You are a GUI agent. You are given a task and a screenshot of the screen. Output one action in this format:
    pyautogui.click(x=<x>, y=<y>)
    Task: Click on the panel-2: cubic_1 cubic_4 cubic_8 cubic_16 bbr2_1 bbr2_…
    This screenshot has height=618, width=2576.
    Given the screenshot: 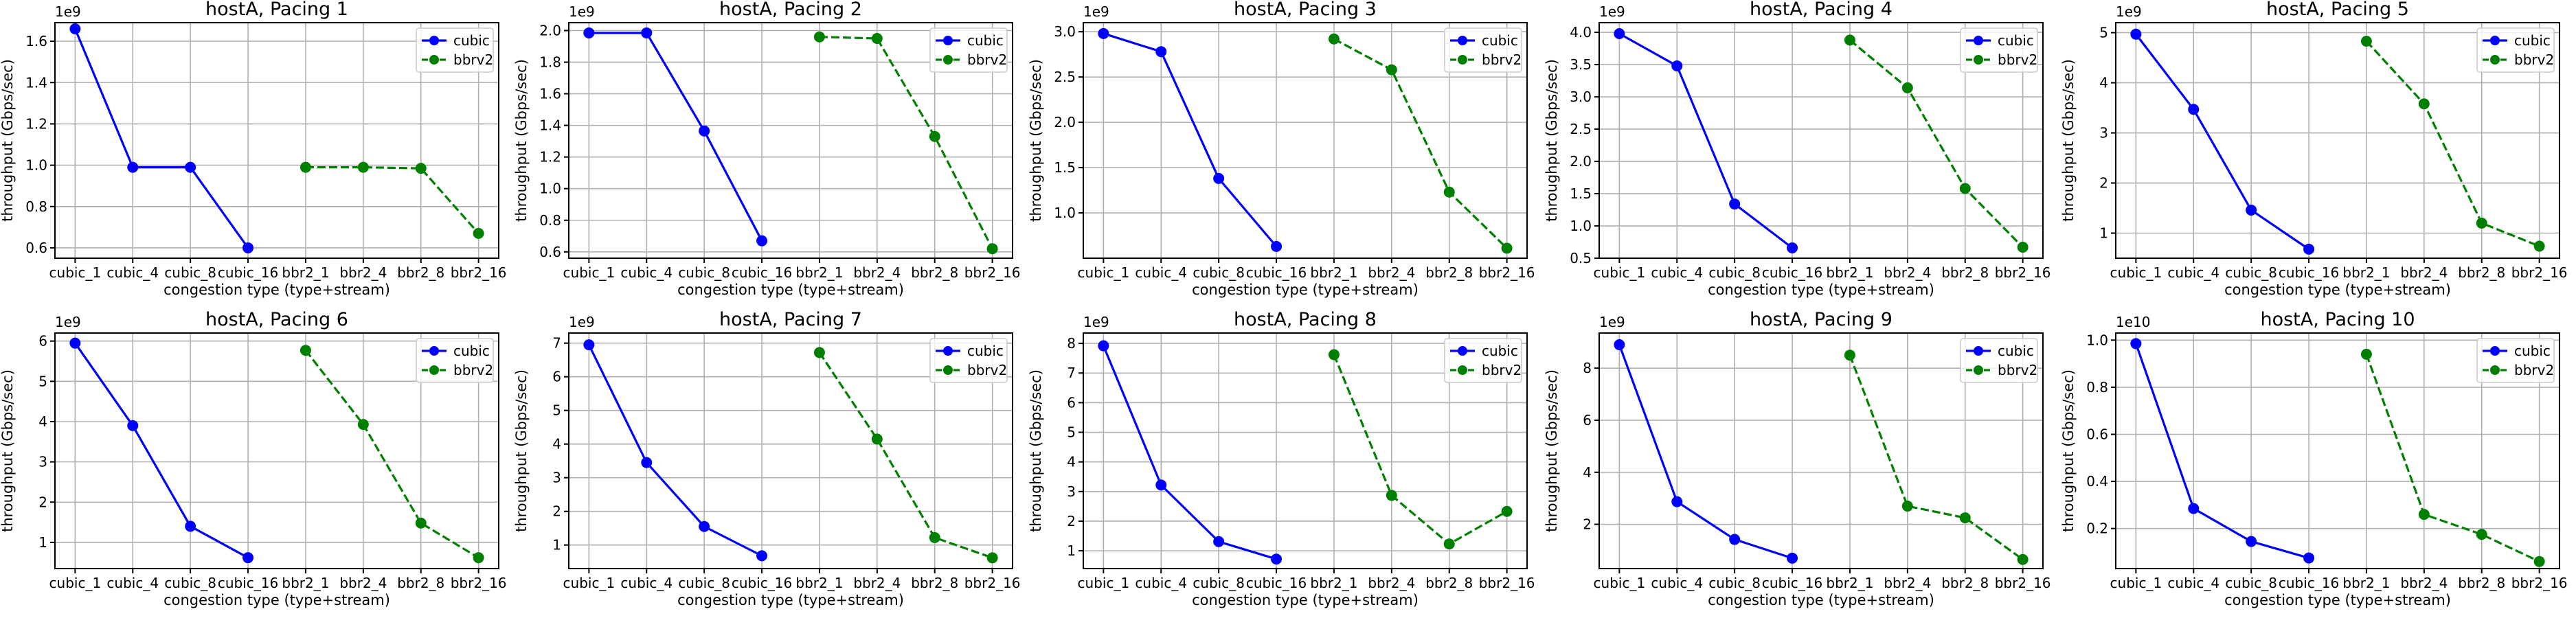 What is the action you would take?
    pyautogui.click(x=767, y=149)
    